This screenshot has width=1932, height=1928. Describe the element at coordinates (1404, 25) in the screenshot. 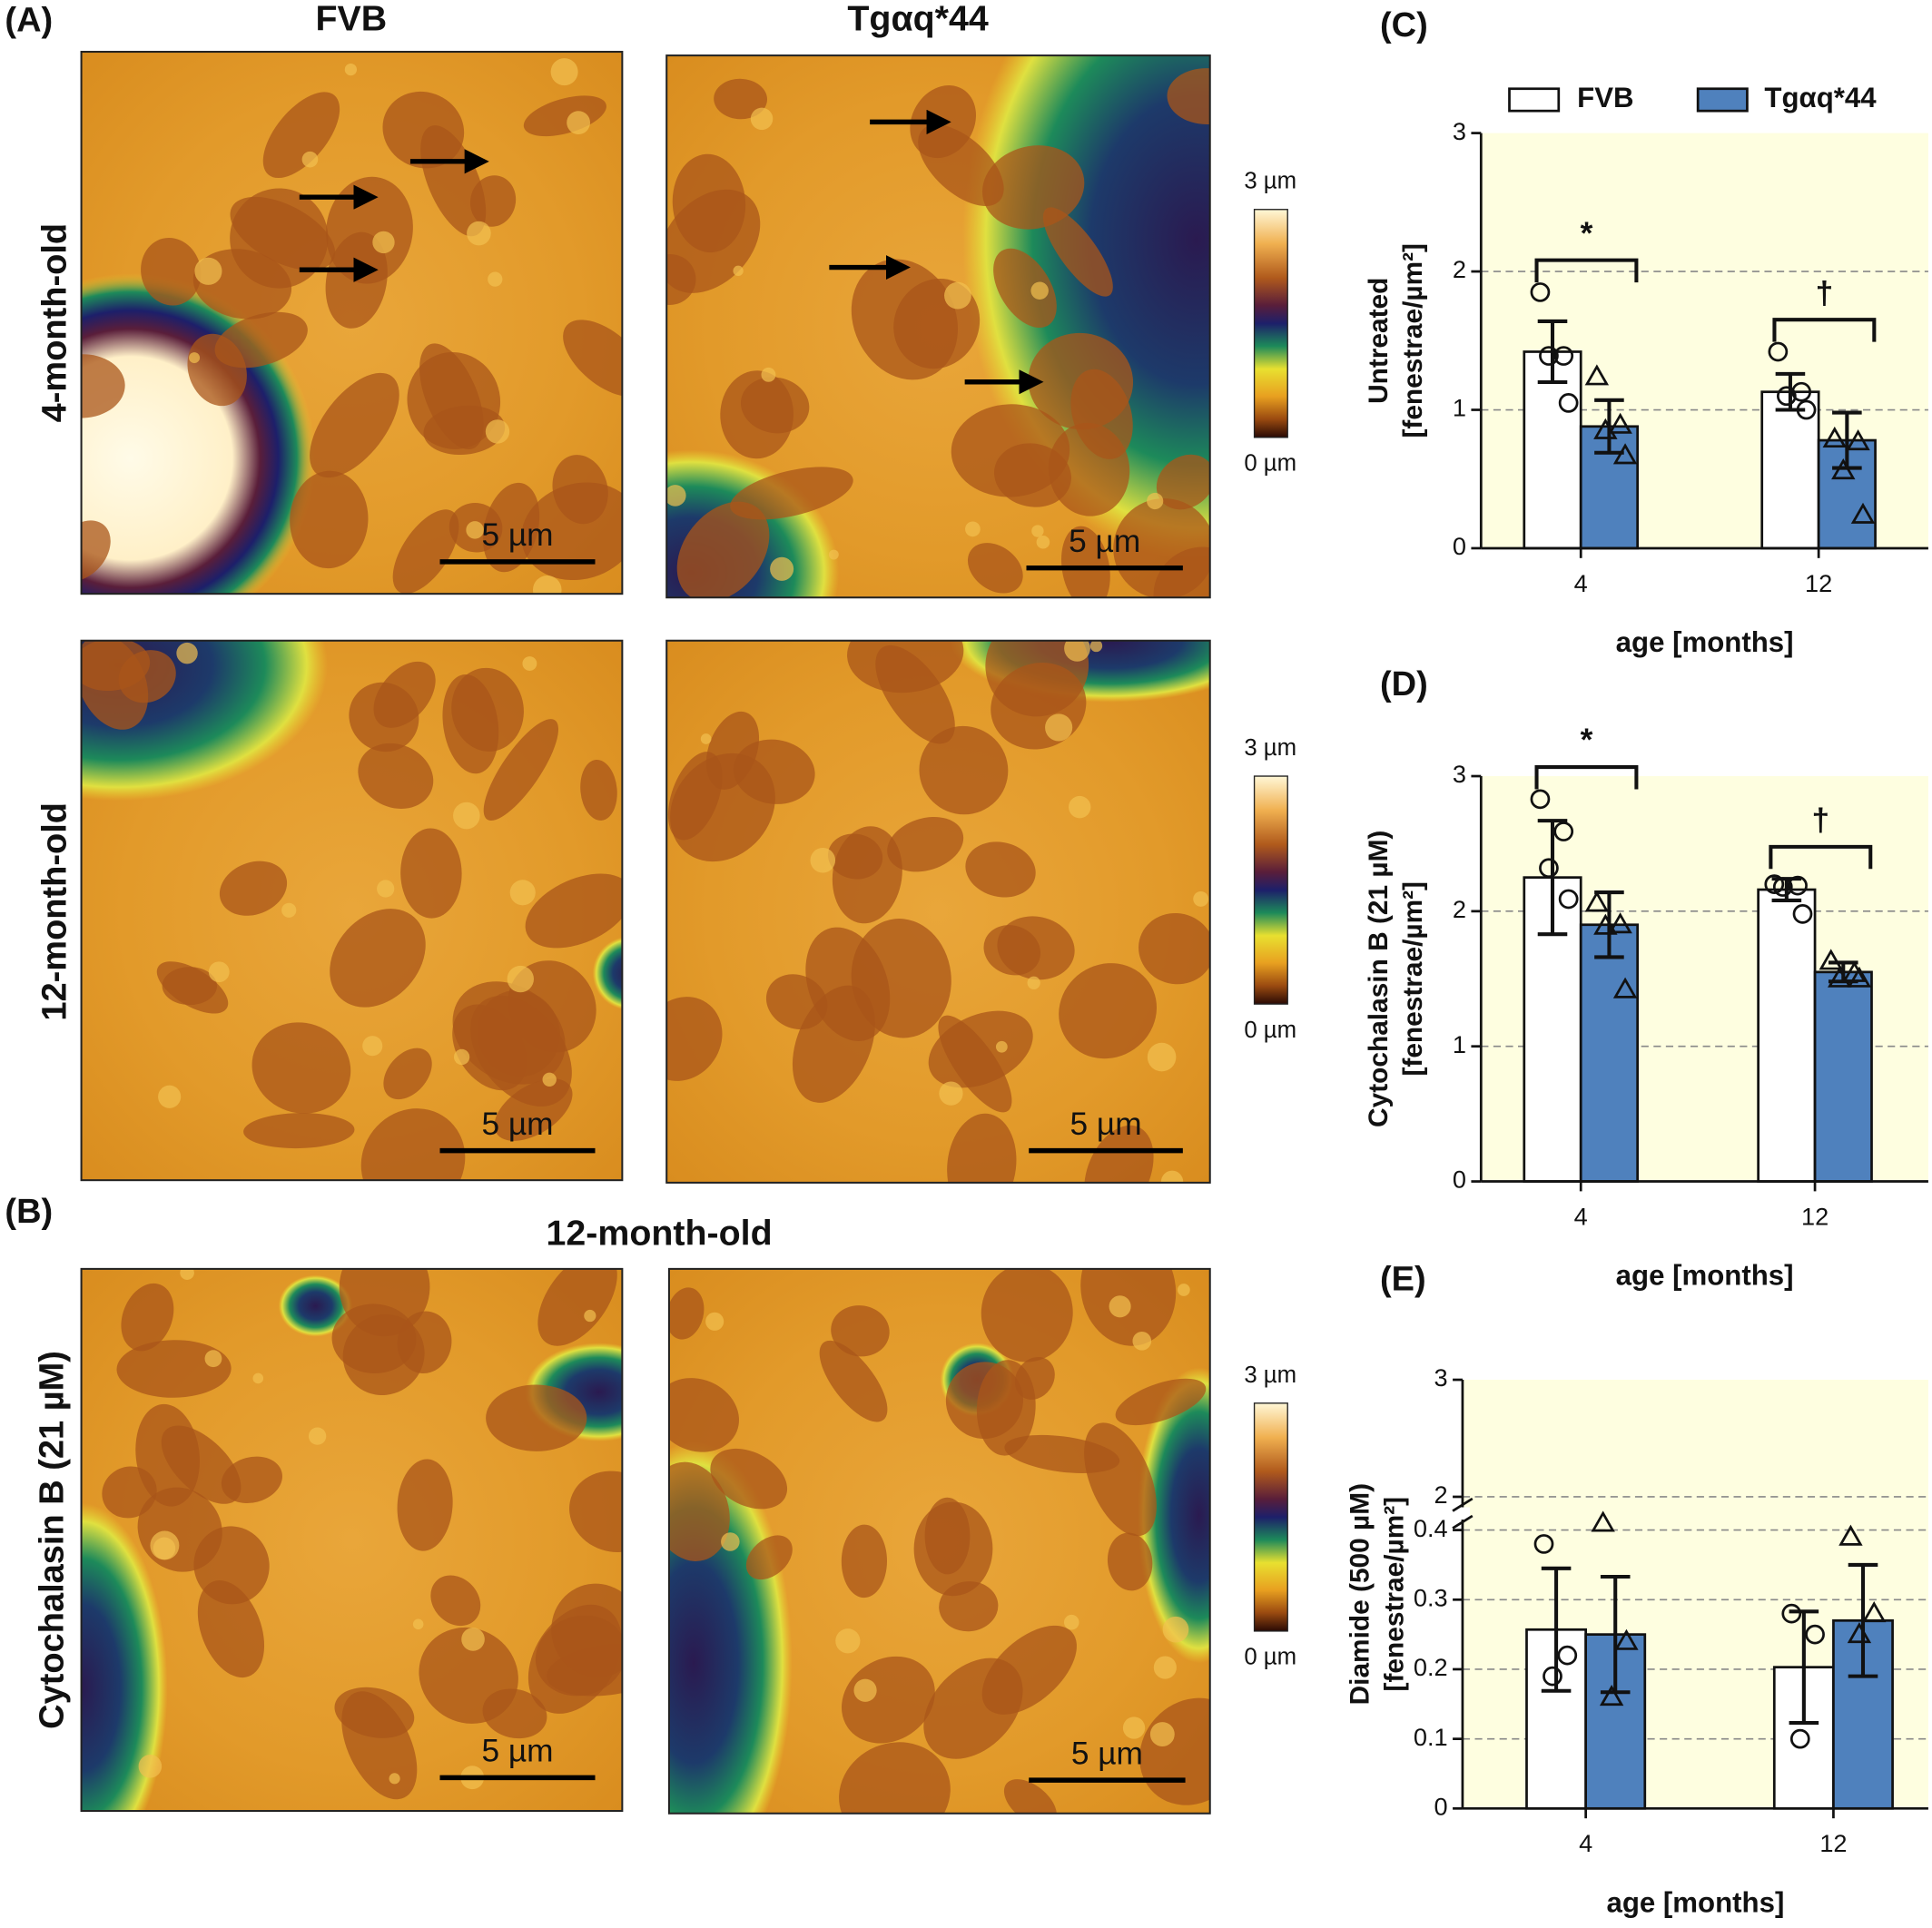

I see `panel-label: (C)` at that location.